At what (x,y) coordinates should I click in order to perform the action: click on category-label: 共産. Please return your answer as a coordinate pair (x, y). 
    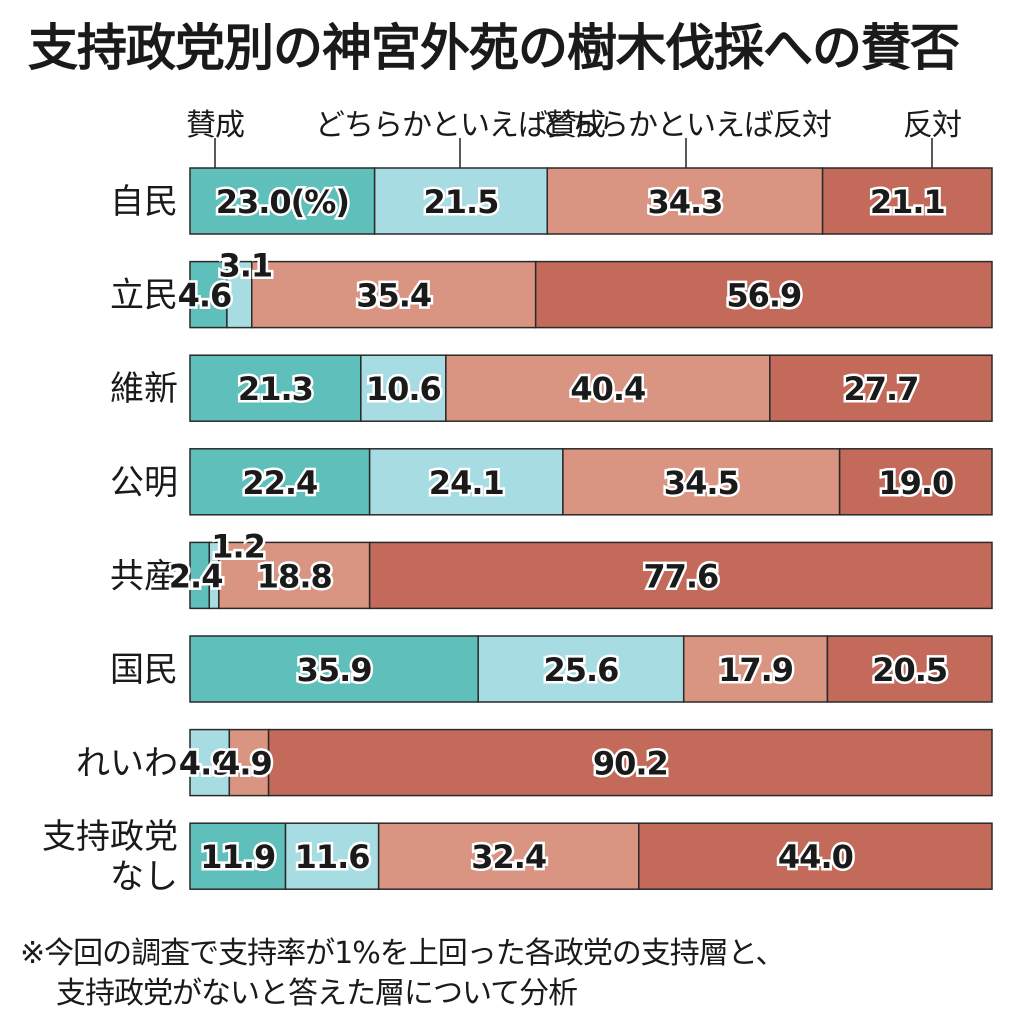
    Looking at the image, I should click on (144, 576).